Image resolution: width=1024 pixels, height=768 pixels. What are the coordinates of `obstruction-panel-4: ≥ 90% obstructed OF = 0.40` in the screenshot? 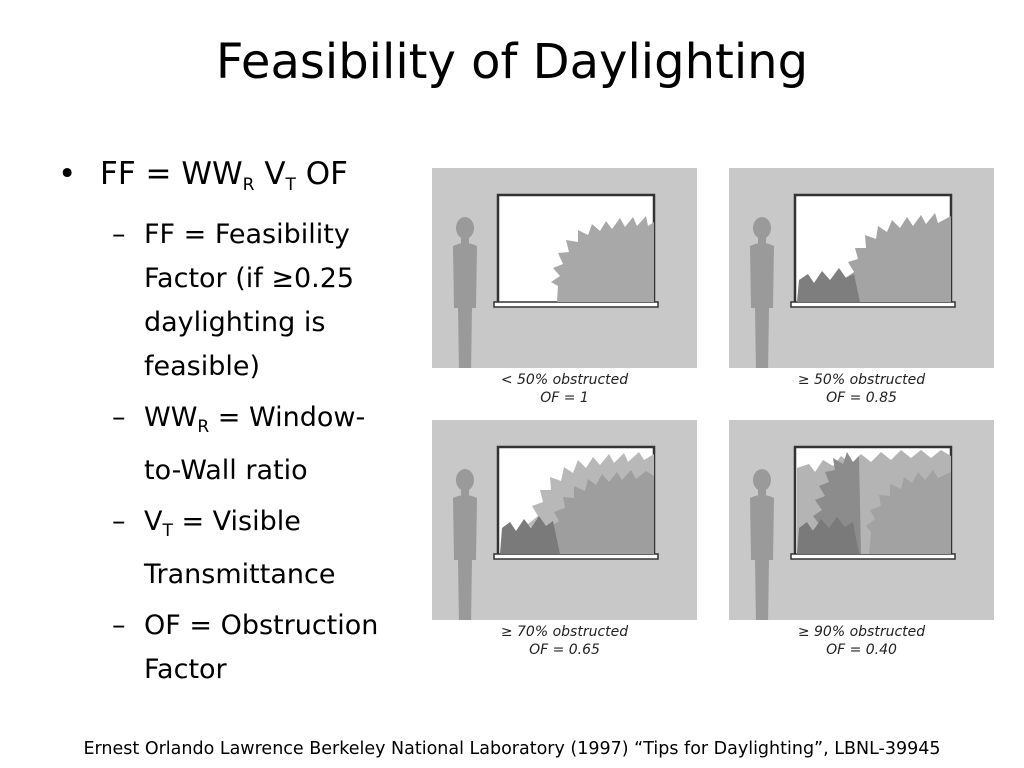 It's located at (861, 542).